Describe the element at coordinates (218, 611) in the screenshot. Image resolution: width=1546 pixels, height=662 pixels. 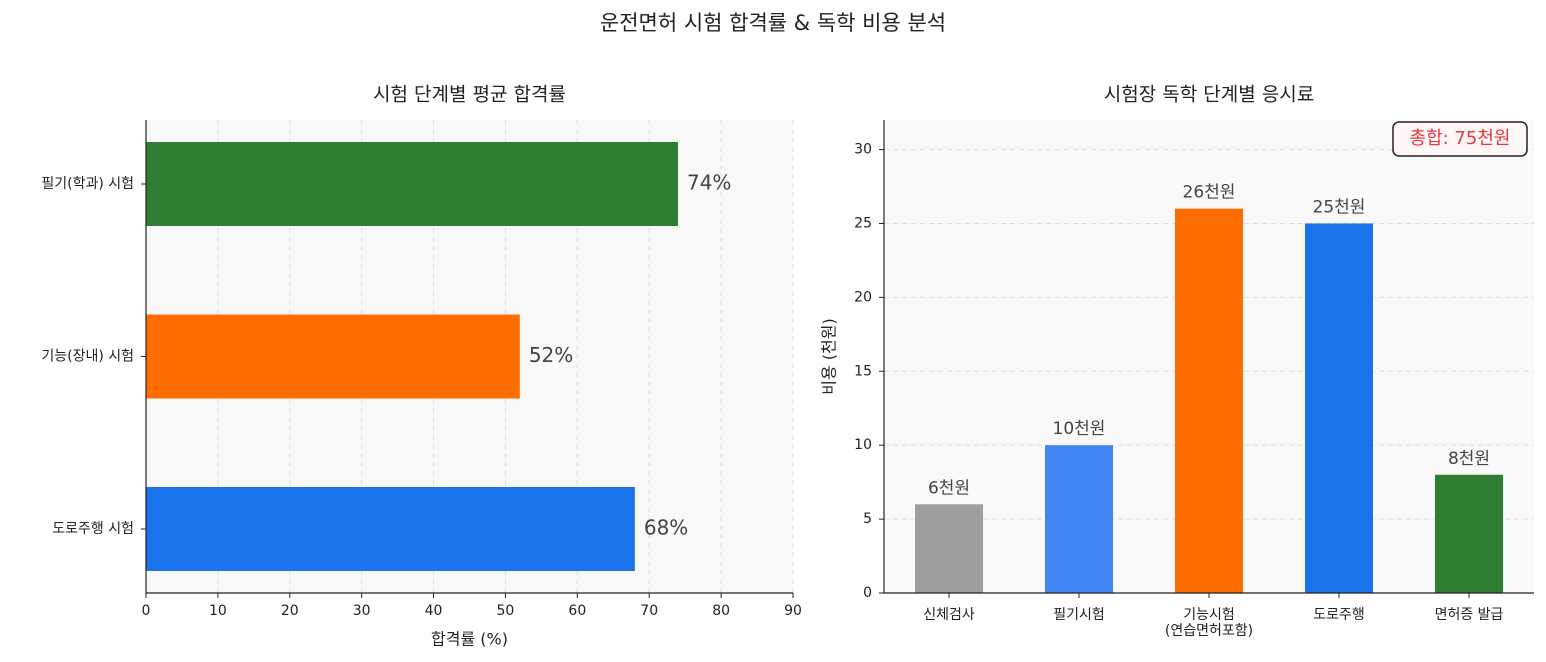
I see `x-tick-label: 10` at that location.